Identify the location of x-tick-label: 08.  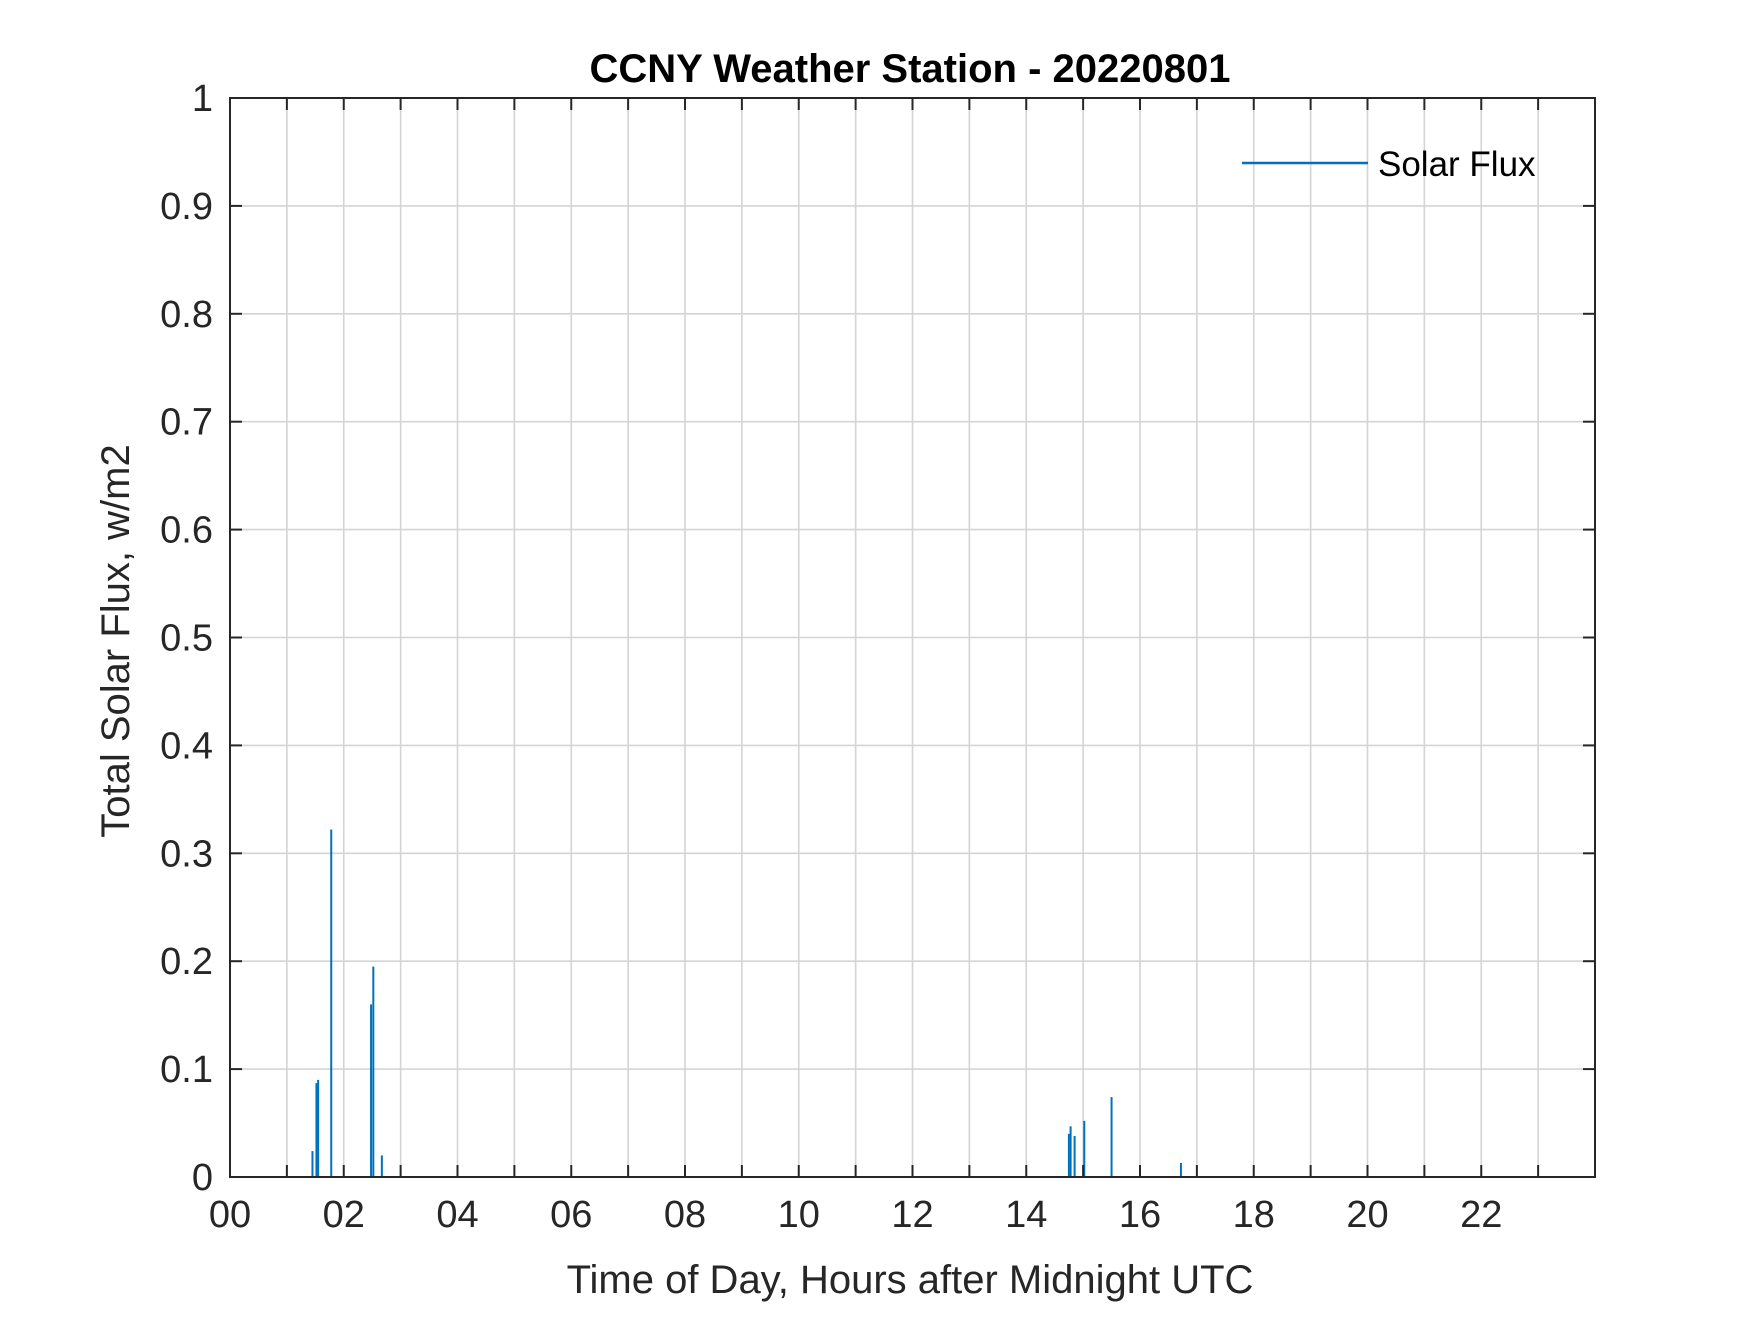
(685, 1215).